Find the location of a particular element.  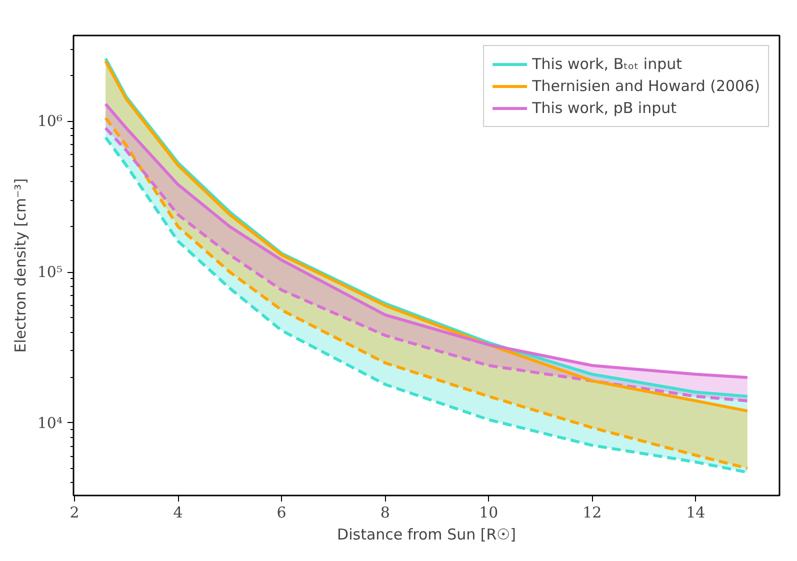

x-tick-label: 4 is located at coordinates (178, 513).